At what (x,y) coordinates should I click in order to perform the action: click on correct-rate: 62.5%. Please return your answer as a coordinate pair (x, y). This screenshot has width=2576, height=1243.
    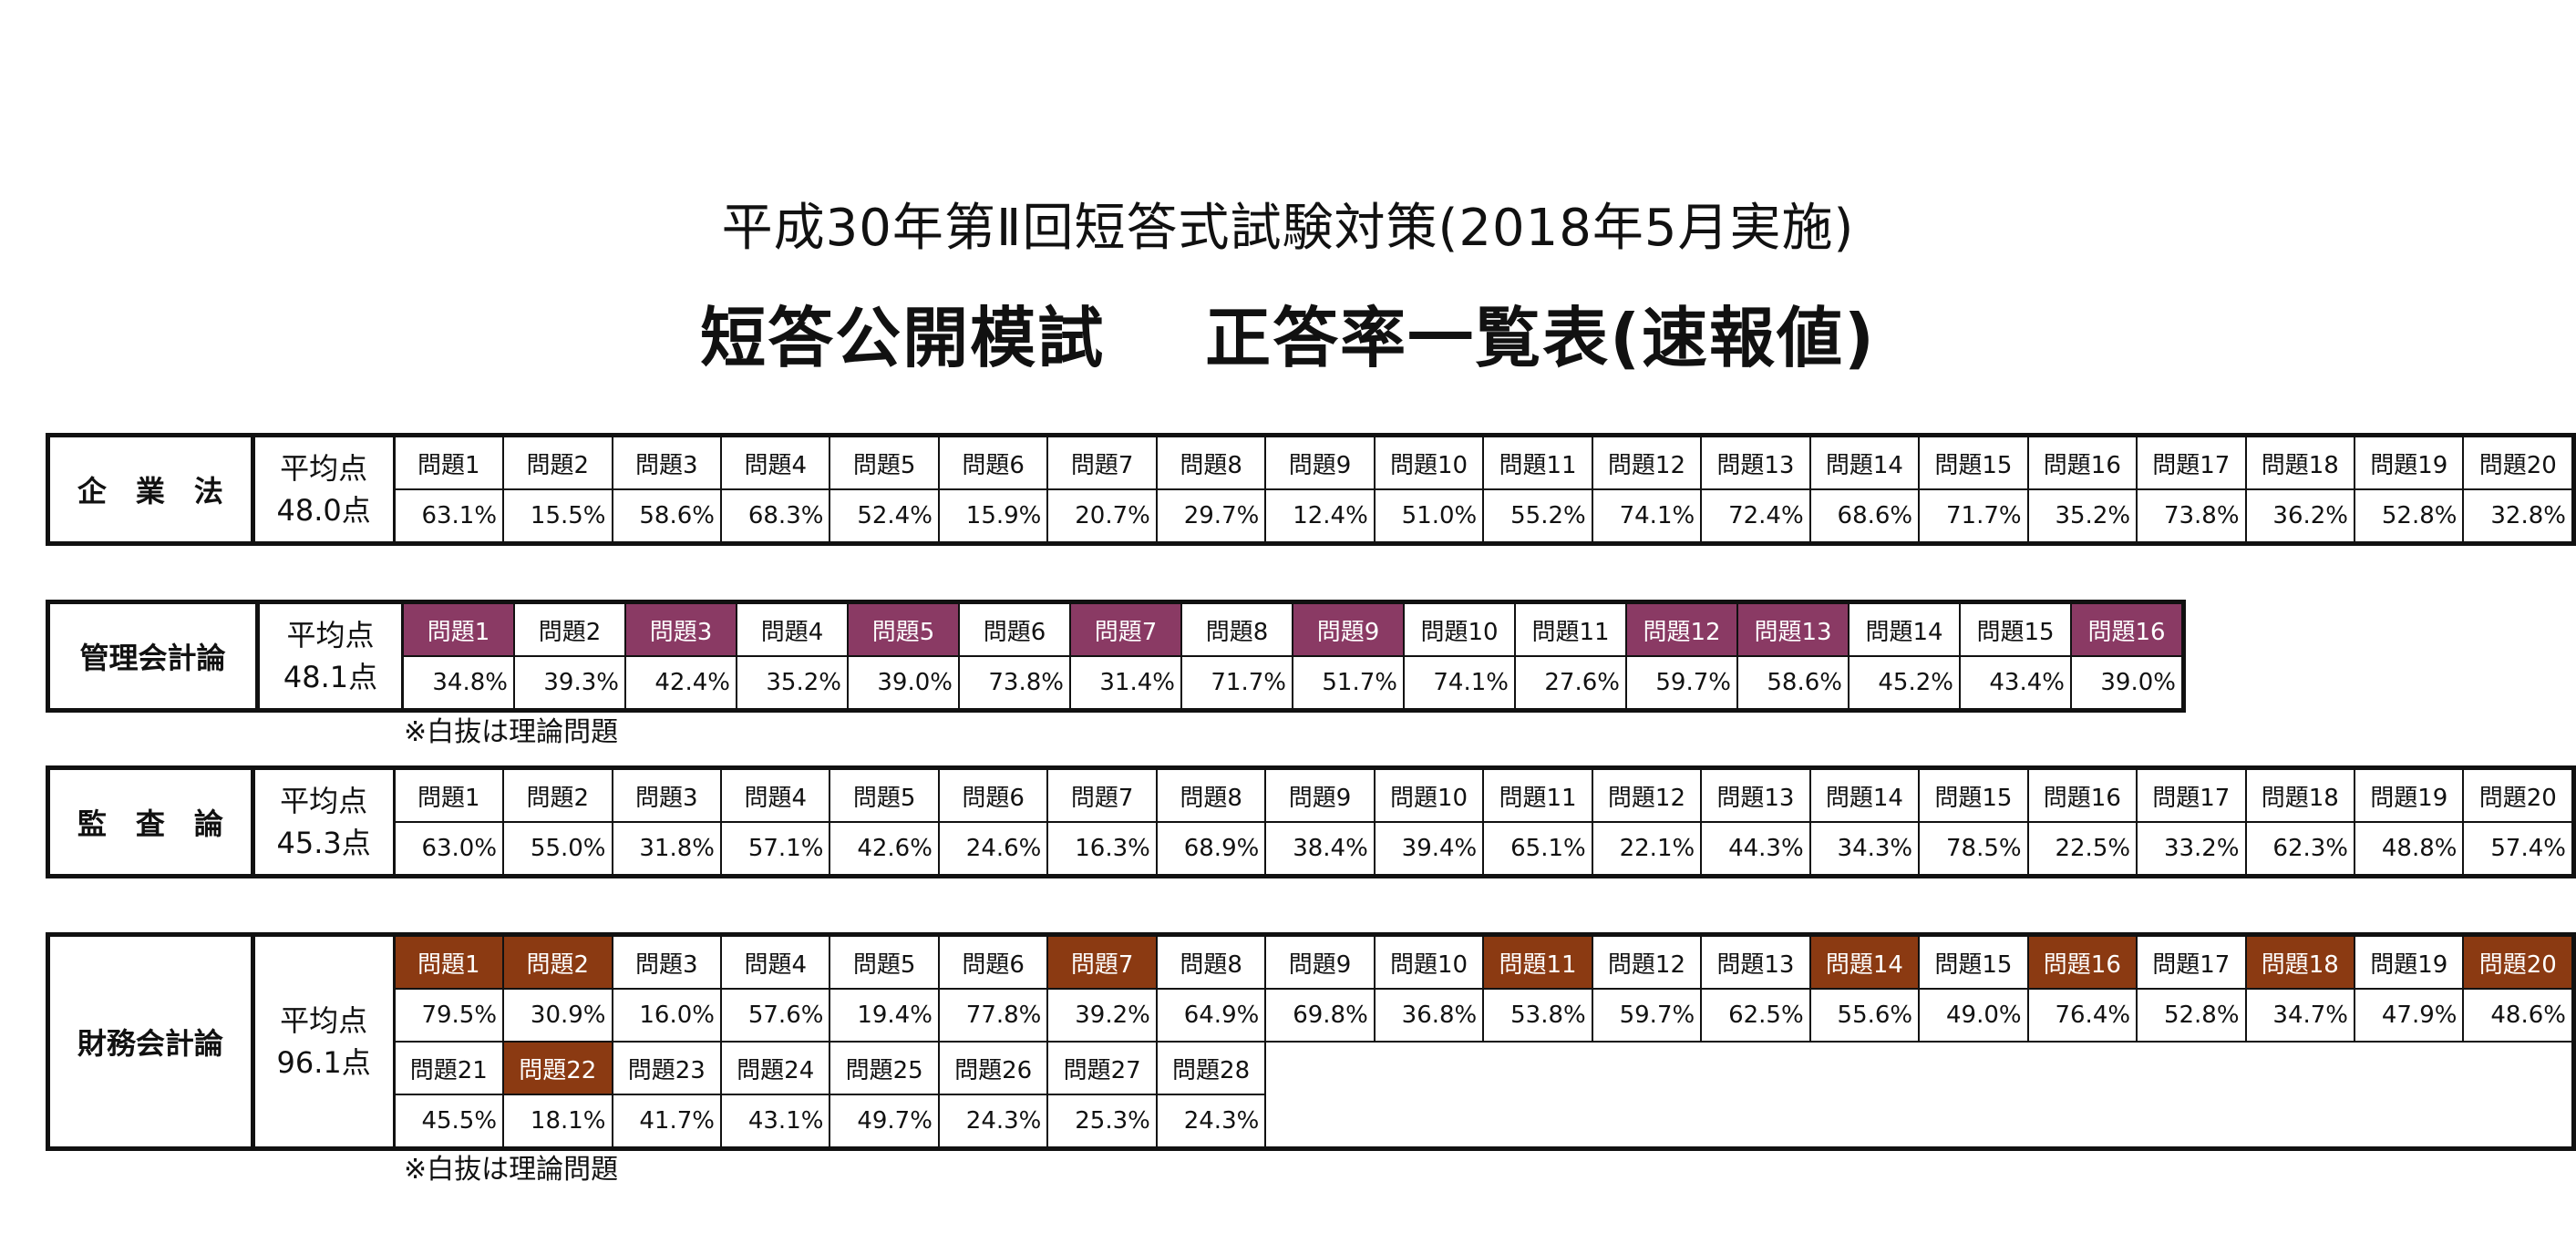
    Looking at the image, I should click on (1755, 1015).